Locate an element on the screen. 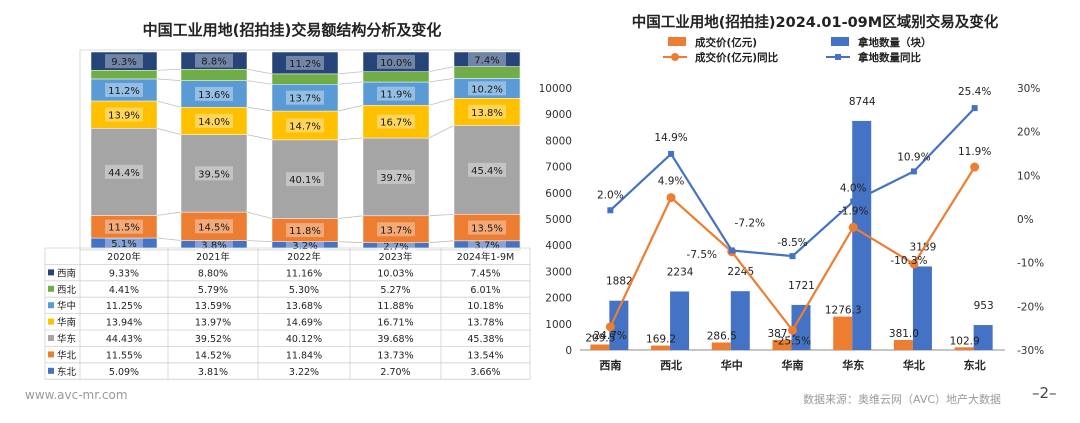 This screenshot has height=423, width=1080. left-chart-title: 中国工业用地(招拍挂)交易额结构分析及变化 is located at coordinates (292, 30).